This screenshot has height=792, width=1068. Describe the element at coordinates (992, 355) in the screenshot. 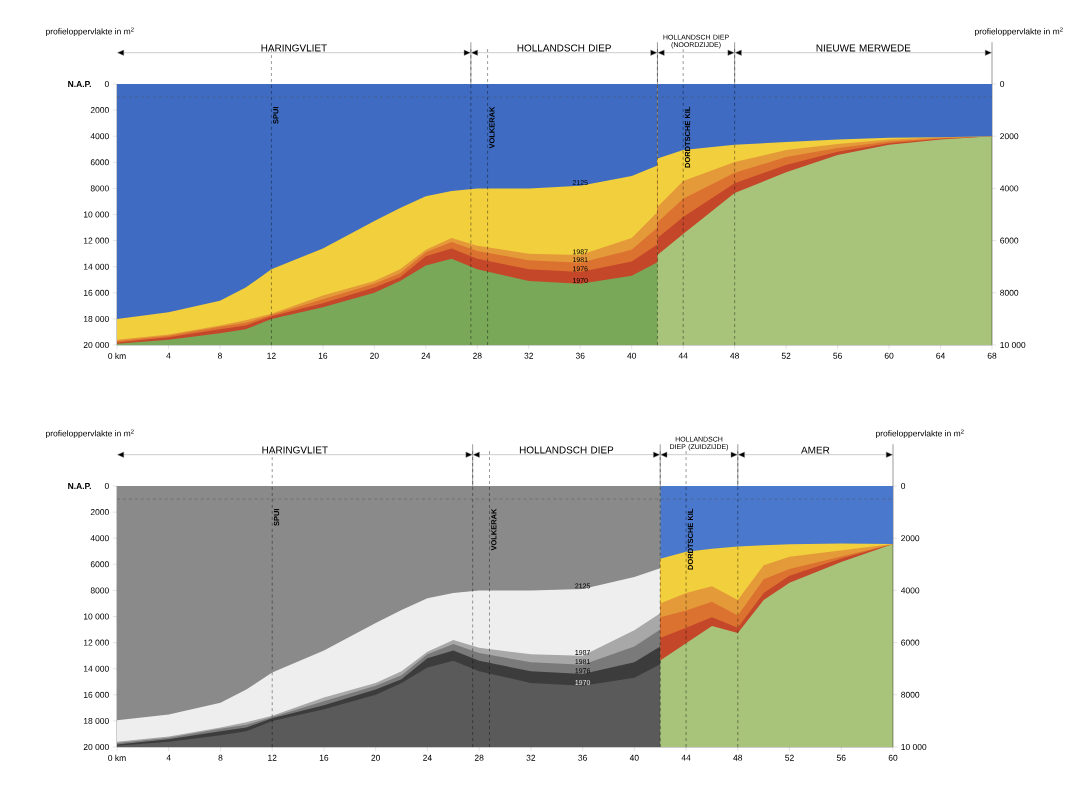

I see `x-tick-label: 68` at that location.